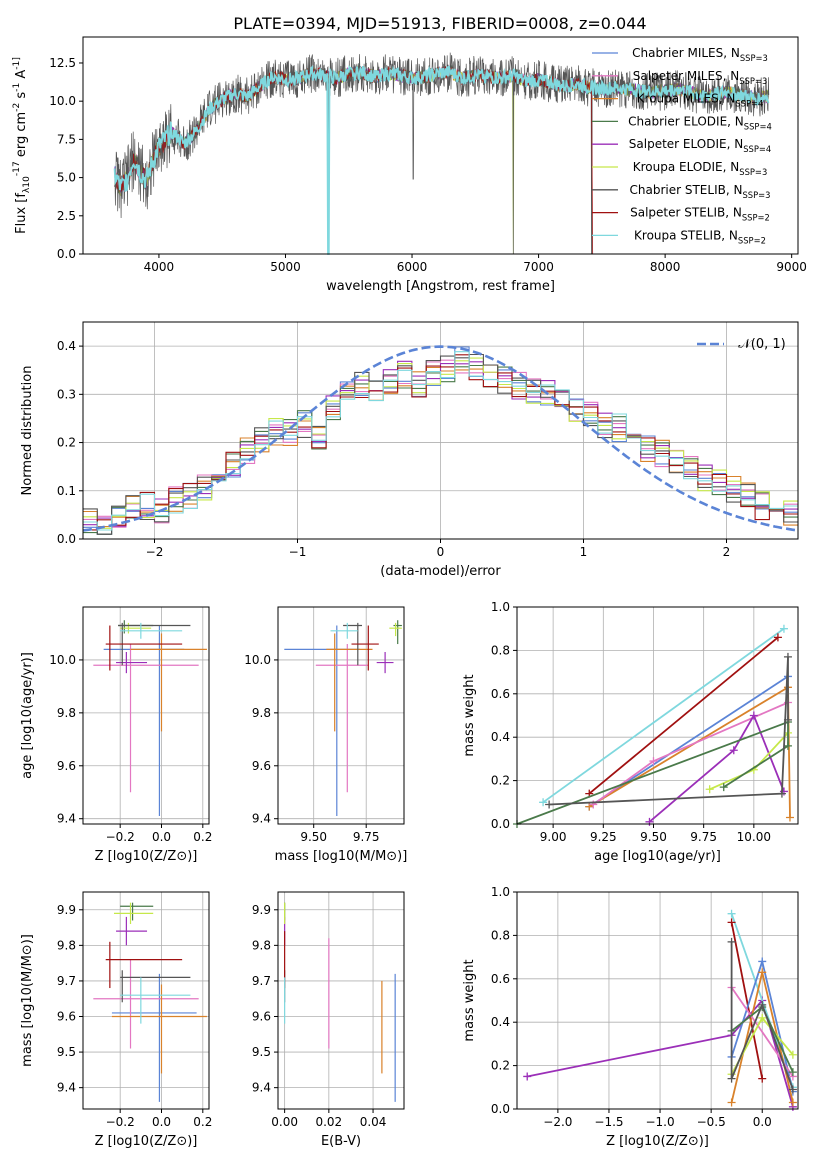  Describe the element at coordinates (700, 168) in the screenshot. I see `legend-label: Kroupa ELODIE, NSSP=3` at that location.